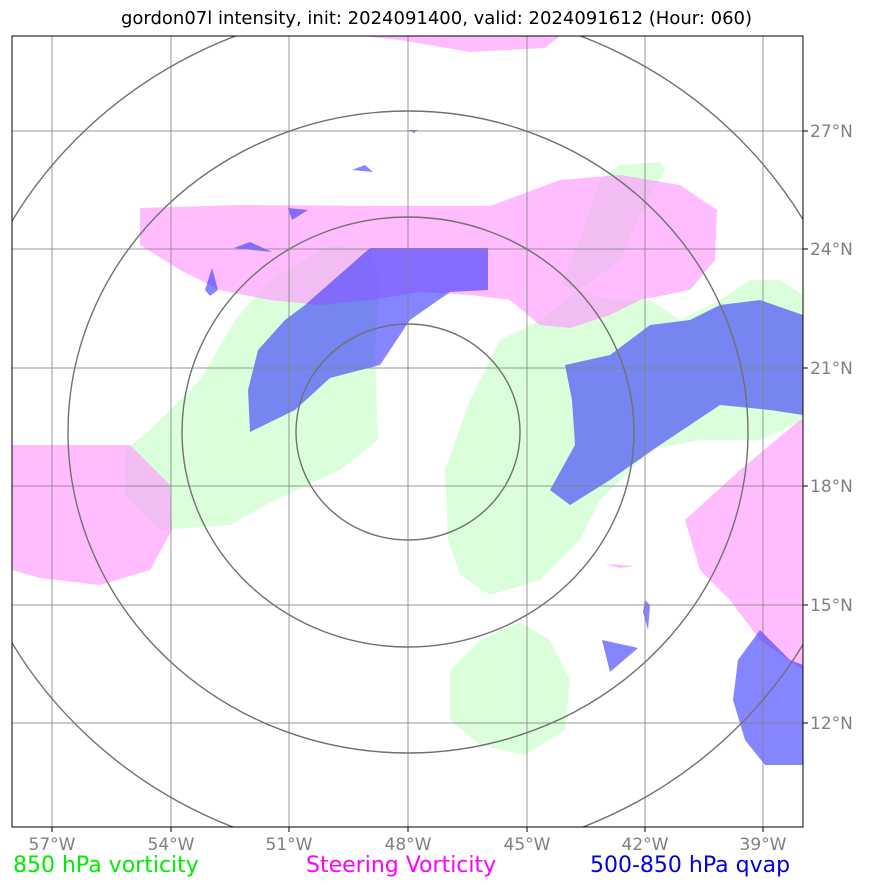 This screenshot has width=873, height=891. I want to click on lat-label-21n: 21°N, so click(831, 369).